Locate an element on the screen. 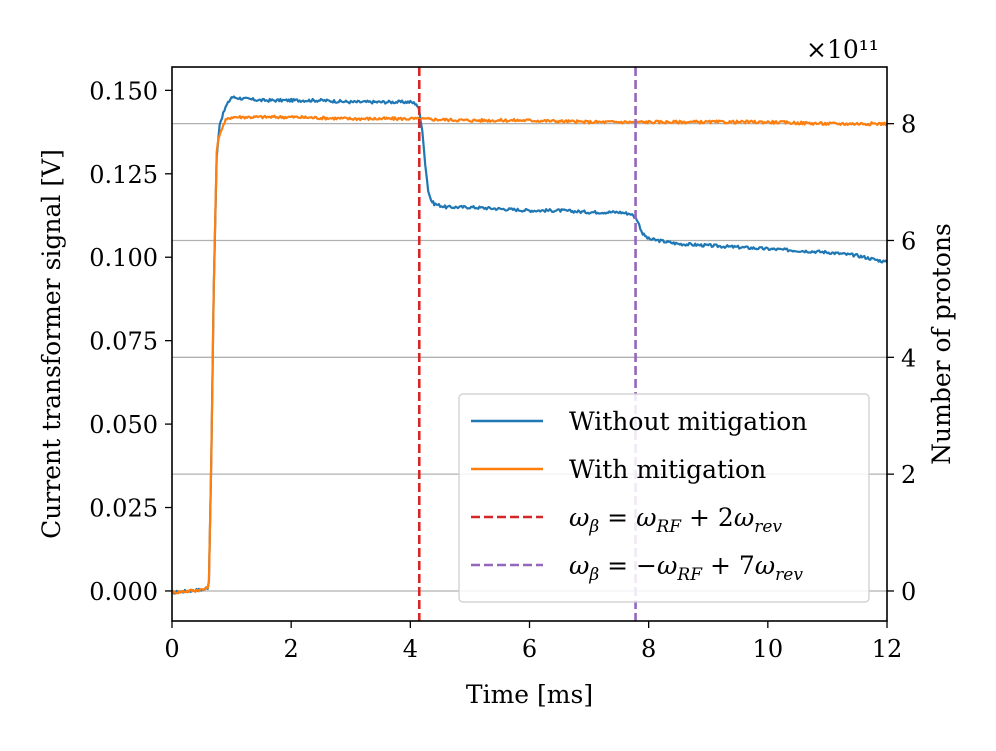 The height and width of the screenshot is (751, 996). y-tick-label: 0.075 is located at coordinates (123, 342).